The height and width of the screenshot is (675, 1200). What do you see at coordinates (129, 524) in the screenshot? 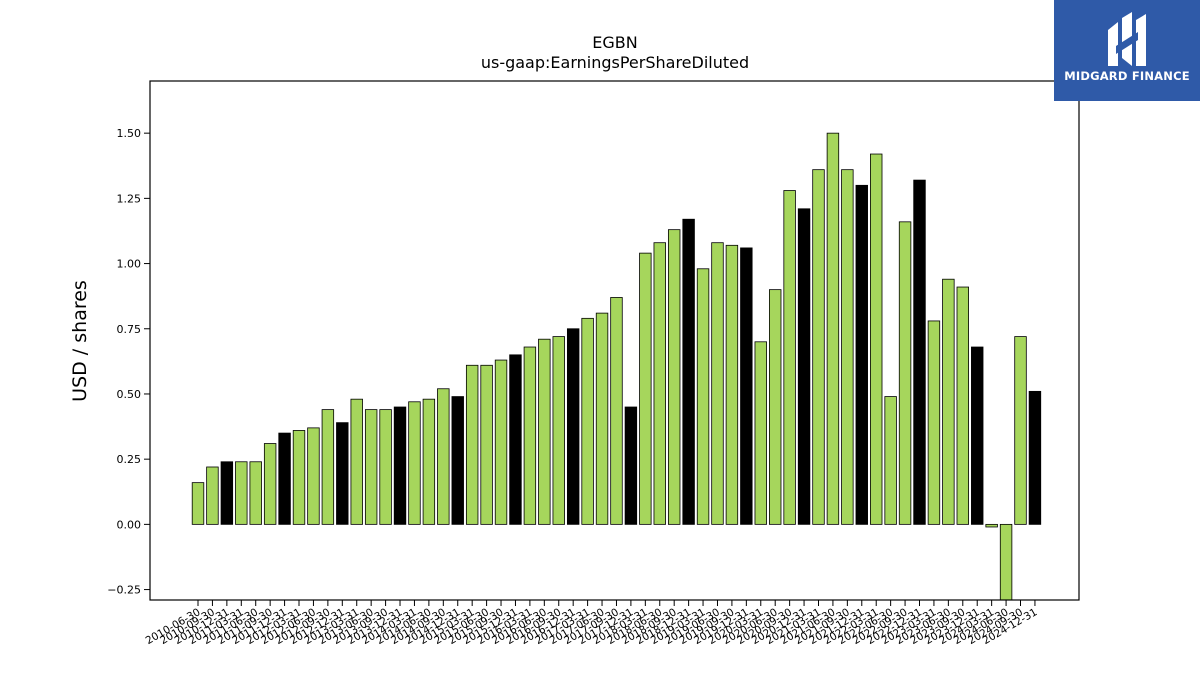
I see `y-tick-label: 0.00` at bounding box center [129, 524].